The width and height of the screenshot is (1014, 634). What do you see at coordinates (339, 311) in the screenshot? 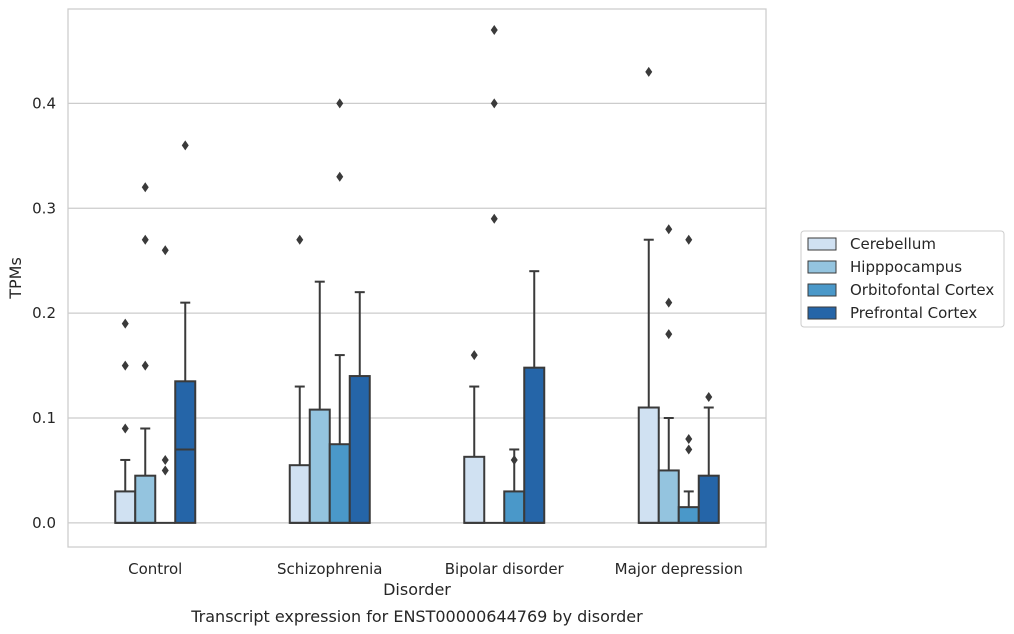
I see `box-schizophrenia-orbitofontal-cortex` at bounding box center [339, 311].